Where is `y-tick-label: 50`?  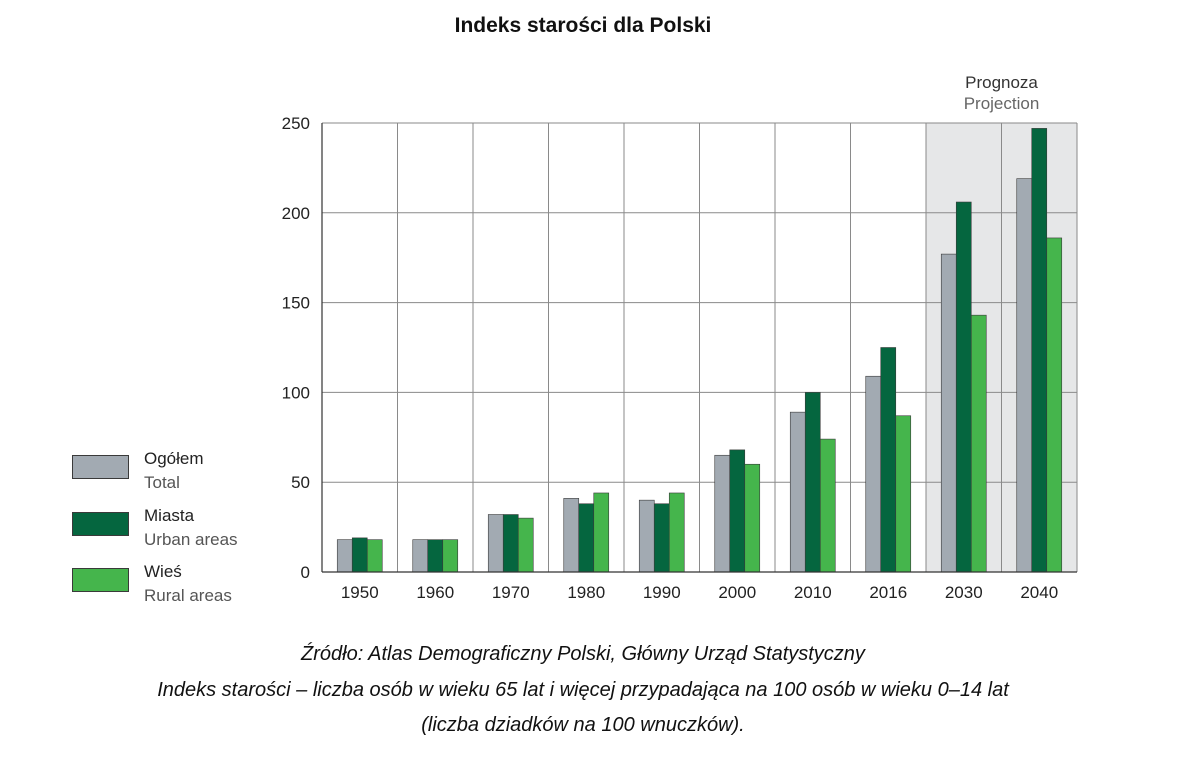
y-tick-label: 50 is located at coordinates (300, 482).